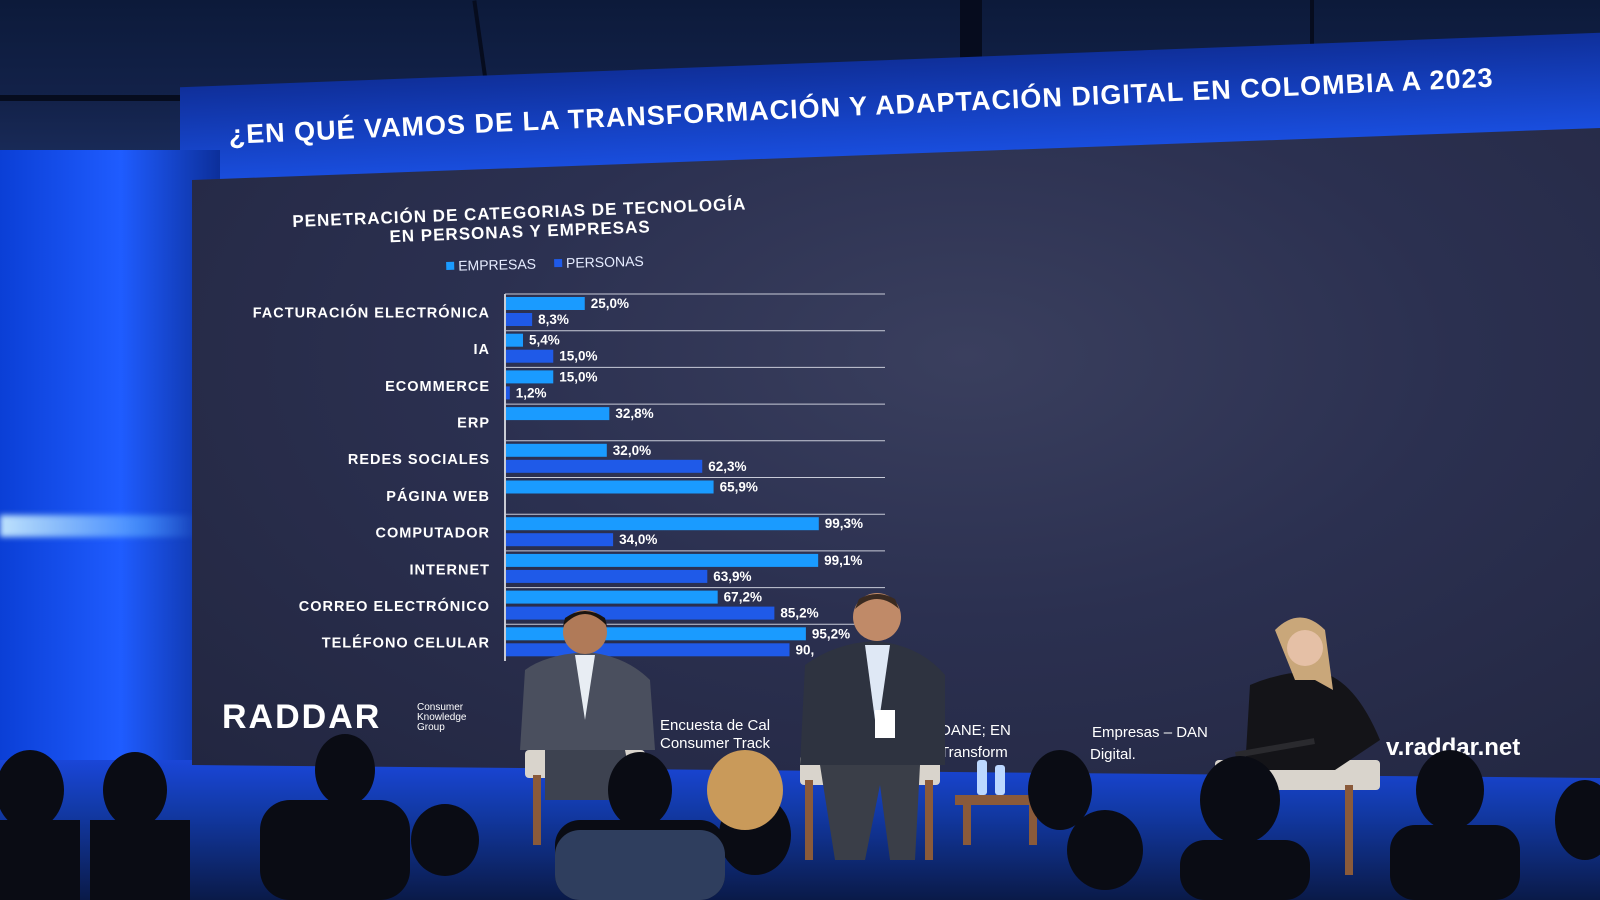 The image size is (1600, 900). What do you see at coordinates (302, 717) in the screenshot?
I see `raddar-logo: RADDAR` at bounding box center [302, 717].